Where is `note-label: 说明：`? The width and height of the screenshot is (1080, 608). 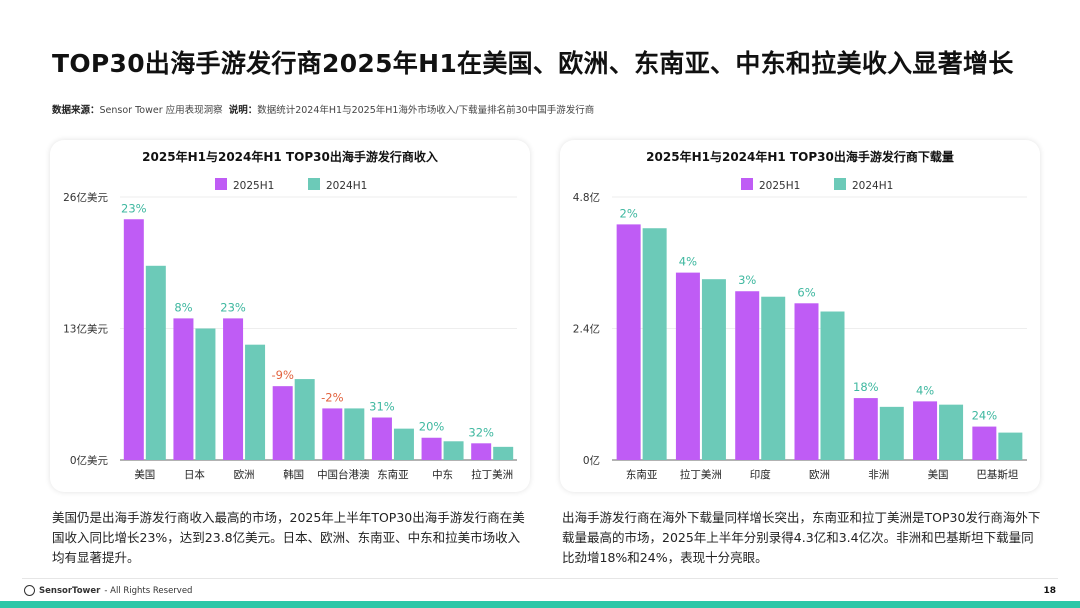
note-label: 说明： is located at coordinates (243, 110).